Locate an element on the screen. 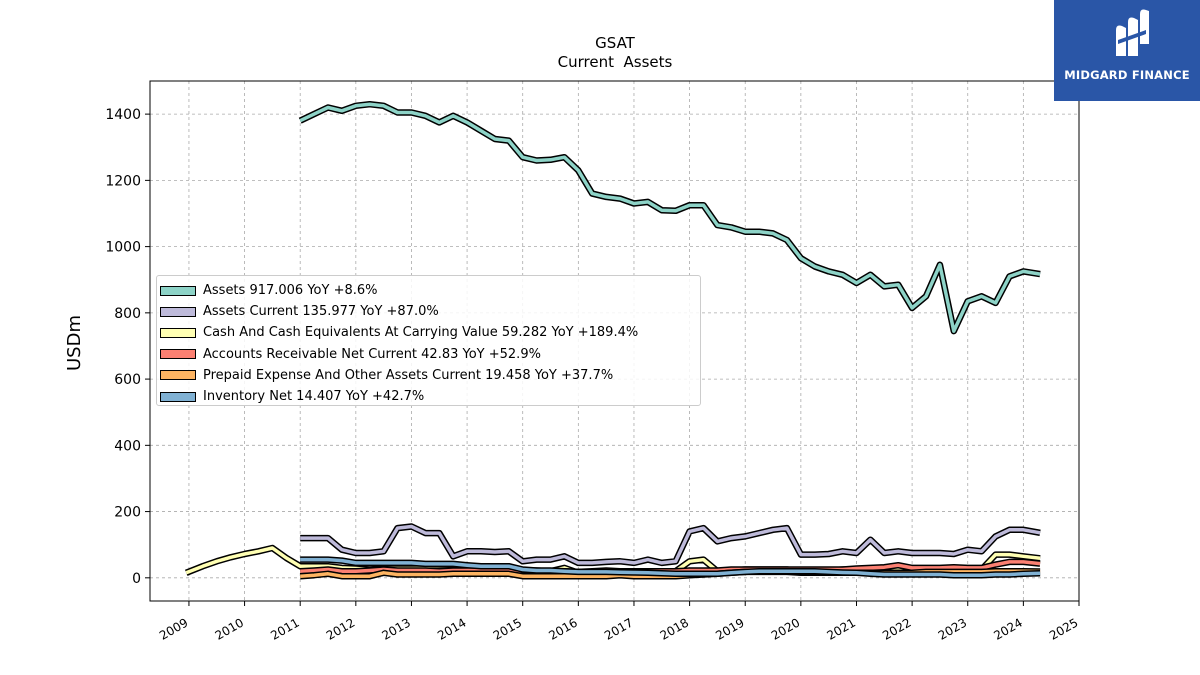 The width and height of the screenshot is (1200, 675). x-tick-label: 2012 is located at coordinates (340, 628).